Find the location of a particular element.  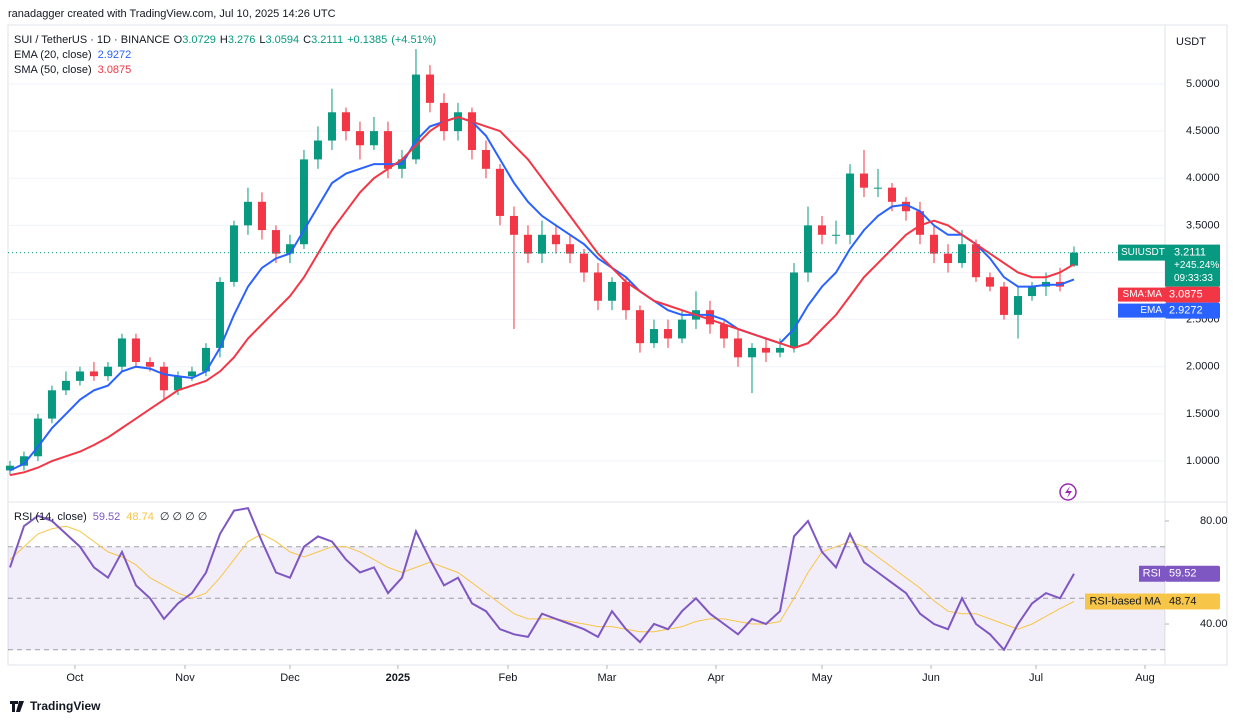

x-tick-label: Apr is located at coordinates (715, 678).